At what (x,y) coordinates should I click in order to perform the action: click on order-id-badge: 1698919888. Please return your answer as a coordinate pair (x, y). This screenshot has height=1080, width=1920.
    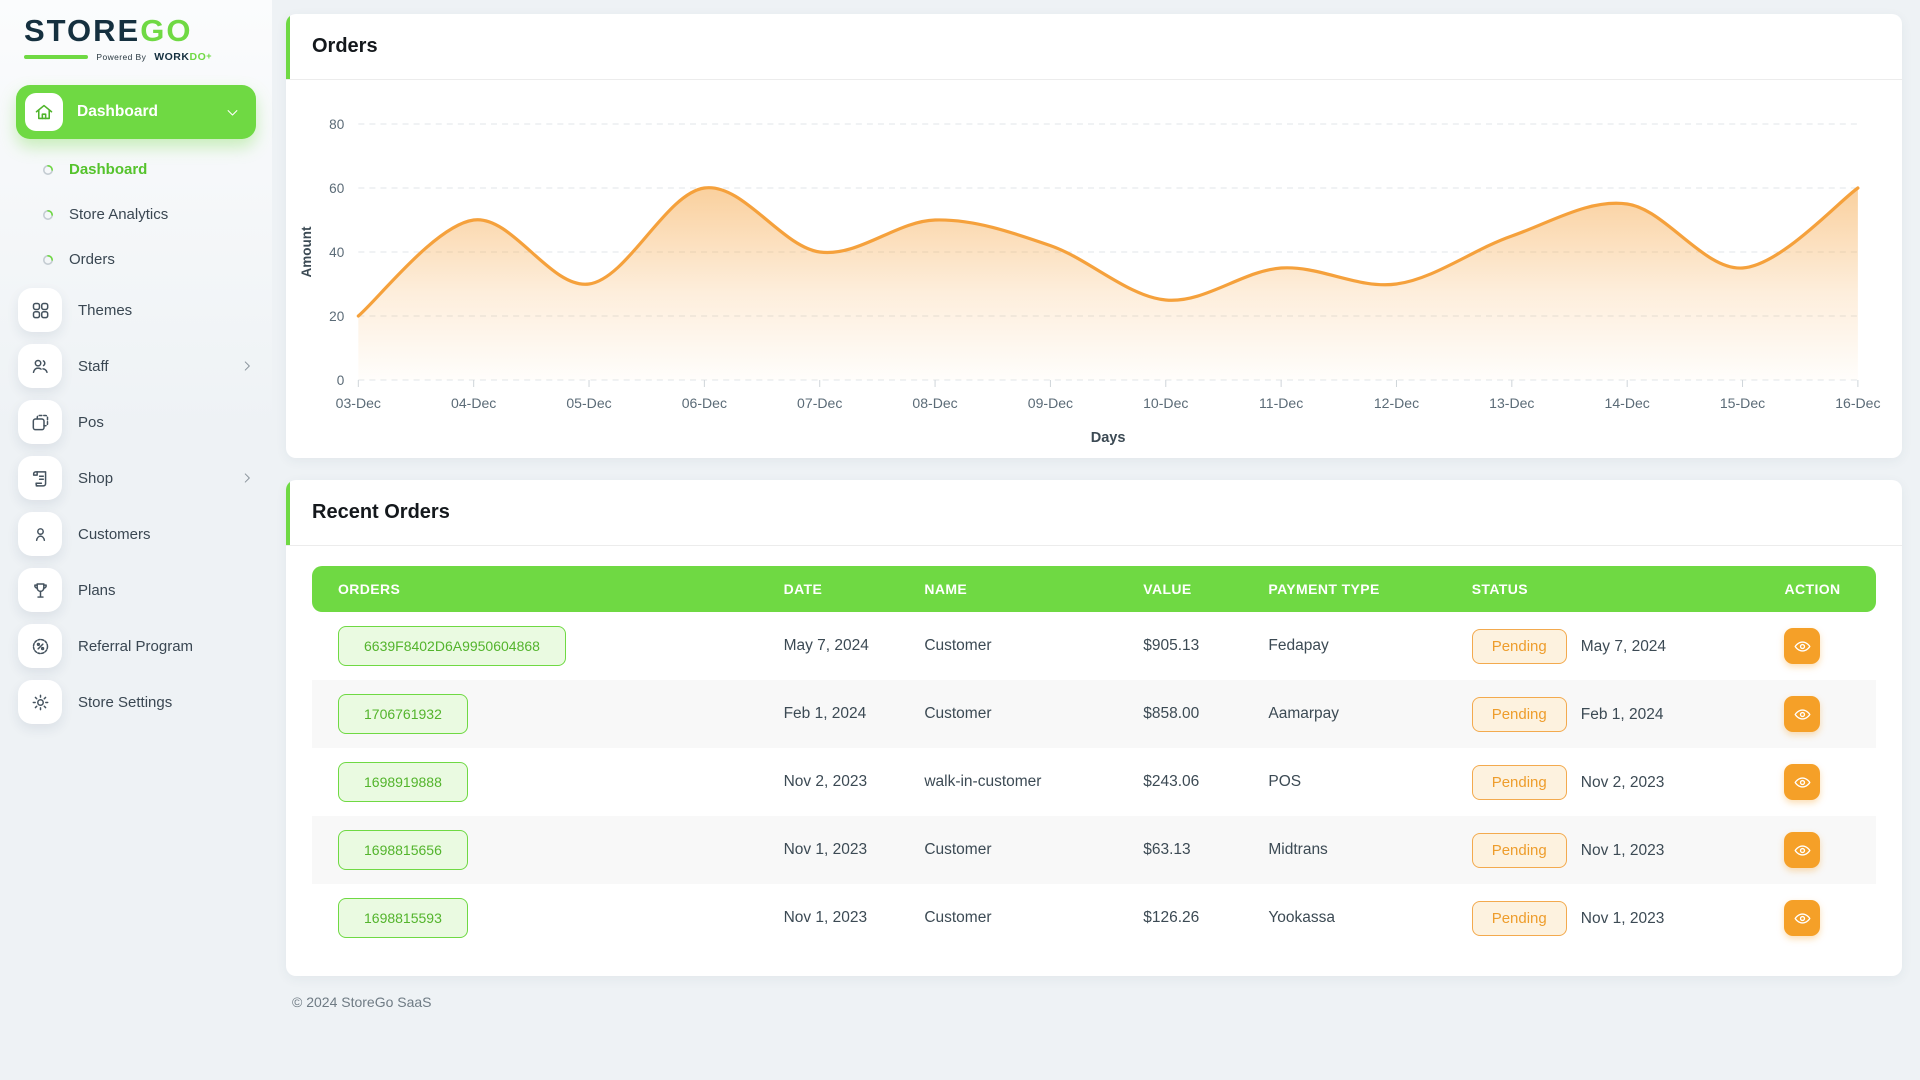
    Looking at the image, I should click on (403, 782).